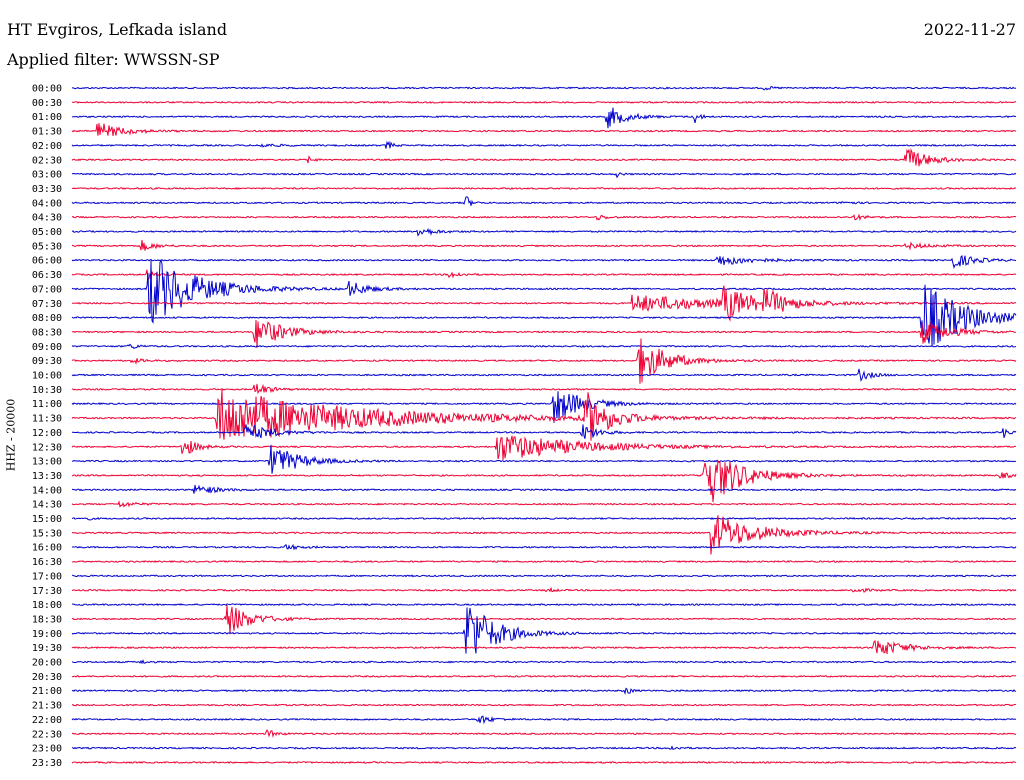 The height and width of the screenshot is (780, 1024). What do you see at coordinates (47, 490) in the screenshot?
I see `row-time-label: 14:00` at bounding box center [47, 490].